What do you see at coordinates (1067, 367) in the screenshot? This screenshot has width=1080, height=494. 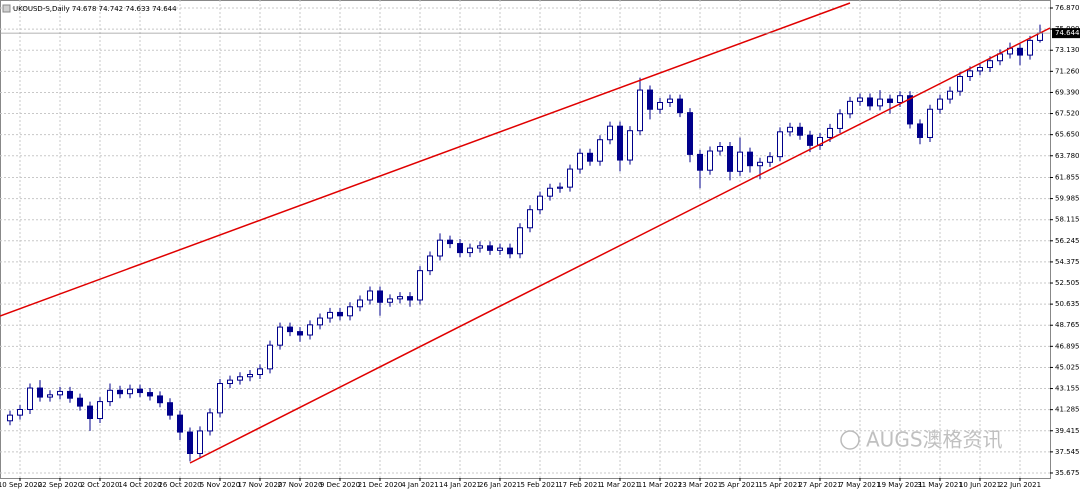 I see `y-tick-label: 45.025` at bounding box center [1067, 367].